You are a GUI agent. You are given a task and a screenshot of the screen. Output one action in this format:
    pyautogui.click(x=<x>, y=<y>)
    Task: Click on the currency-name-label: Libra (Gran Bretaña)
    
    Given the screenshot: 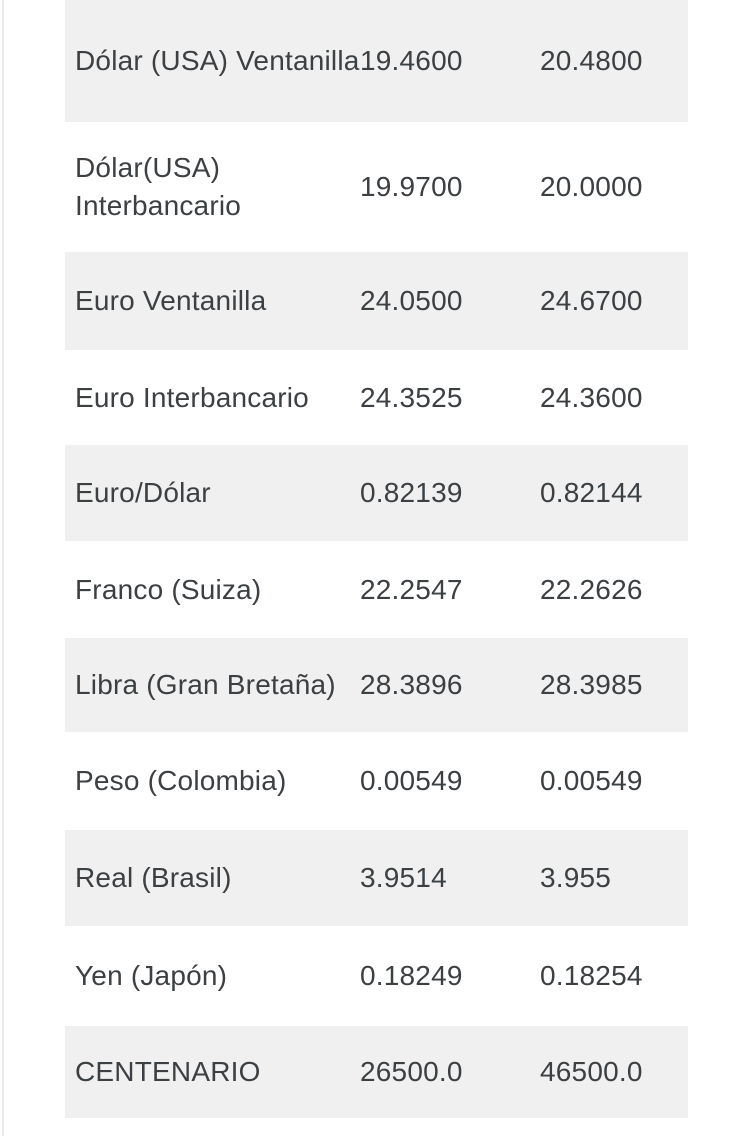 What is the action you would take?
    pyautogui.click(x=205, y=684)
    